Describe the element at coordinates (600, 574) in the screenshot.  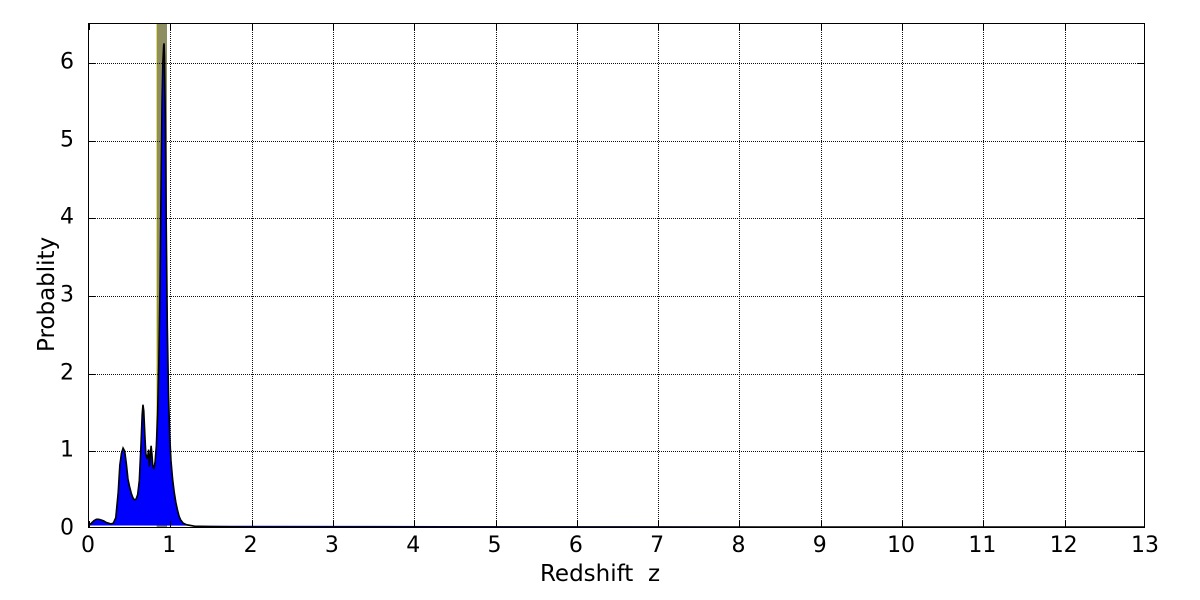
I see `x-axis-title: Redshift z` at that location.